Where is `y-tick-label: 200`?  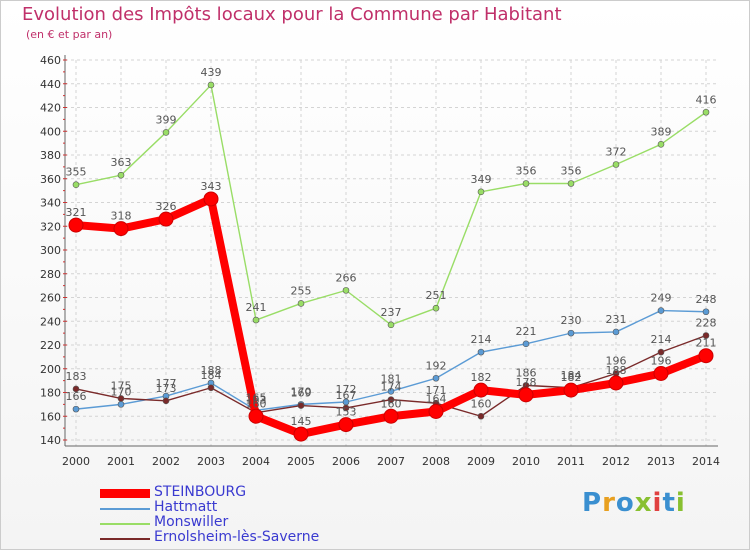 y-tick-label: 200 is located at coordinates (50, 369).